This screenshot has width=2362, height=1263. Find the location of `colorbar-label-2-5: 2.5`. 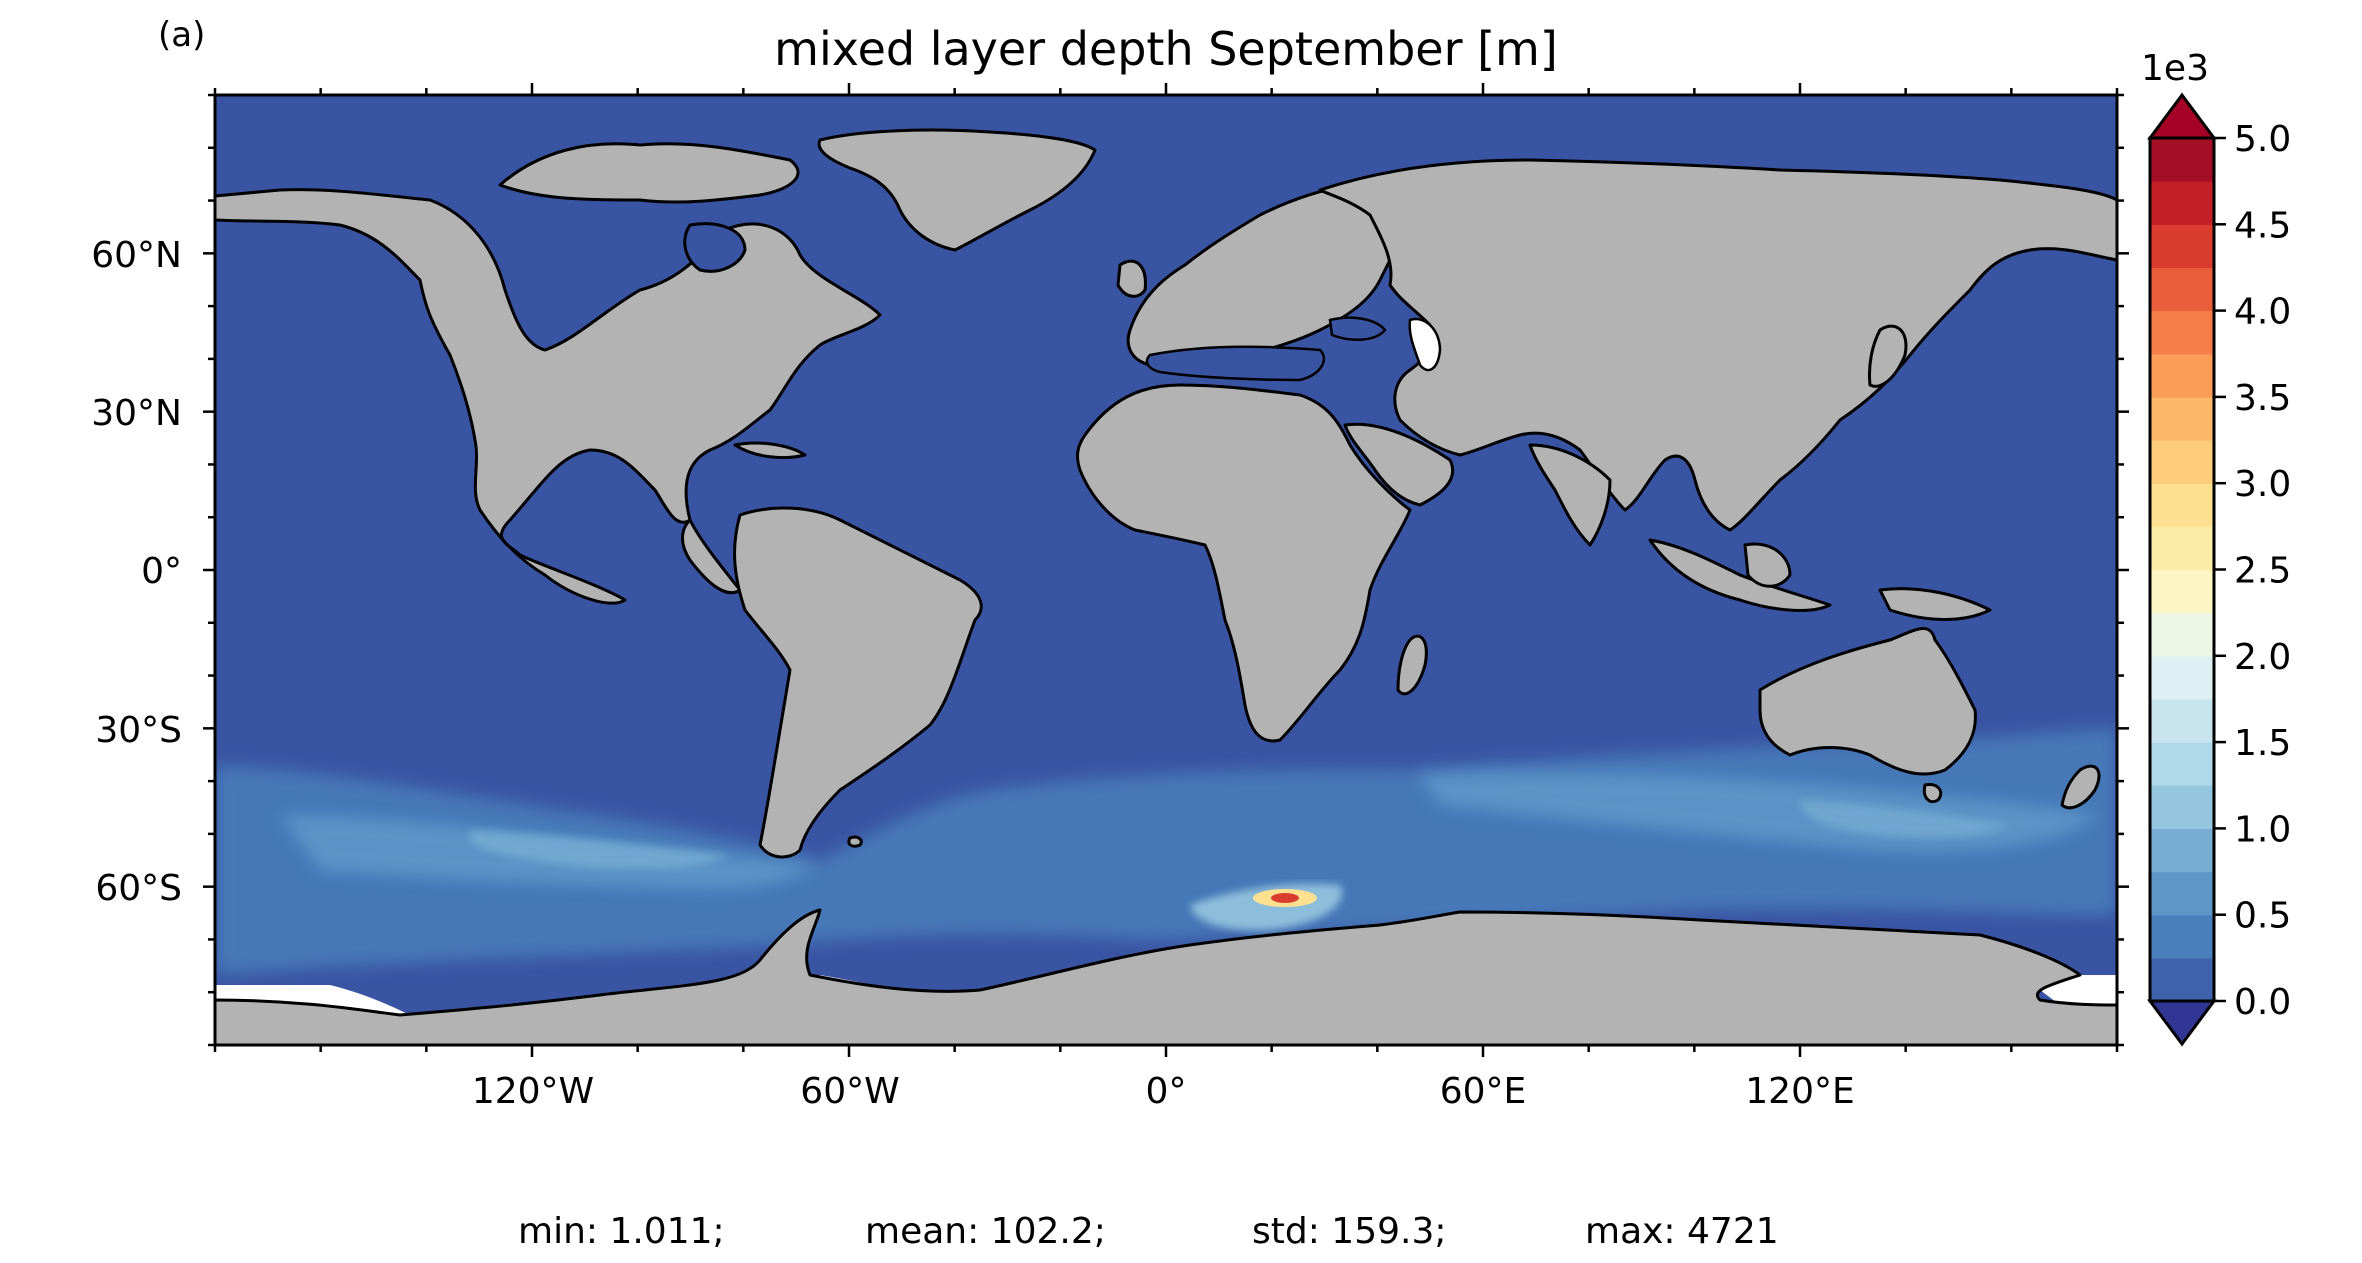

colorbar-label-2-5: 2.5 is located at coordinates (2262, 571).